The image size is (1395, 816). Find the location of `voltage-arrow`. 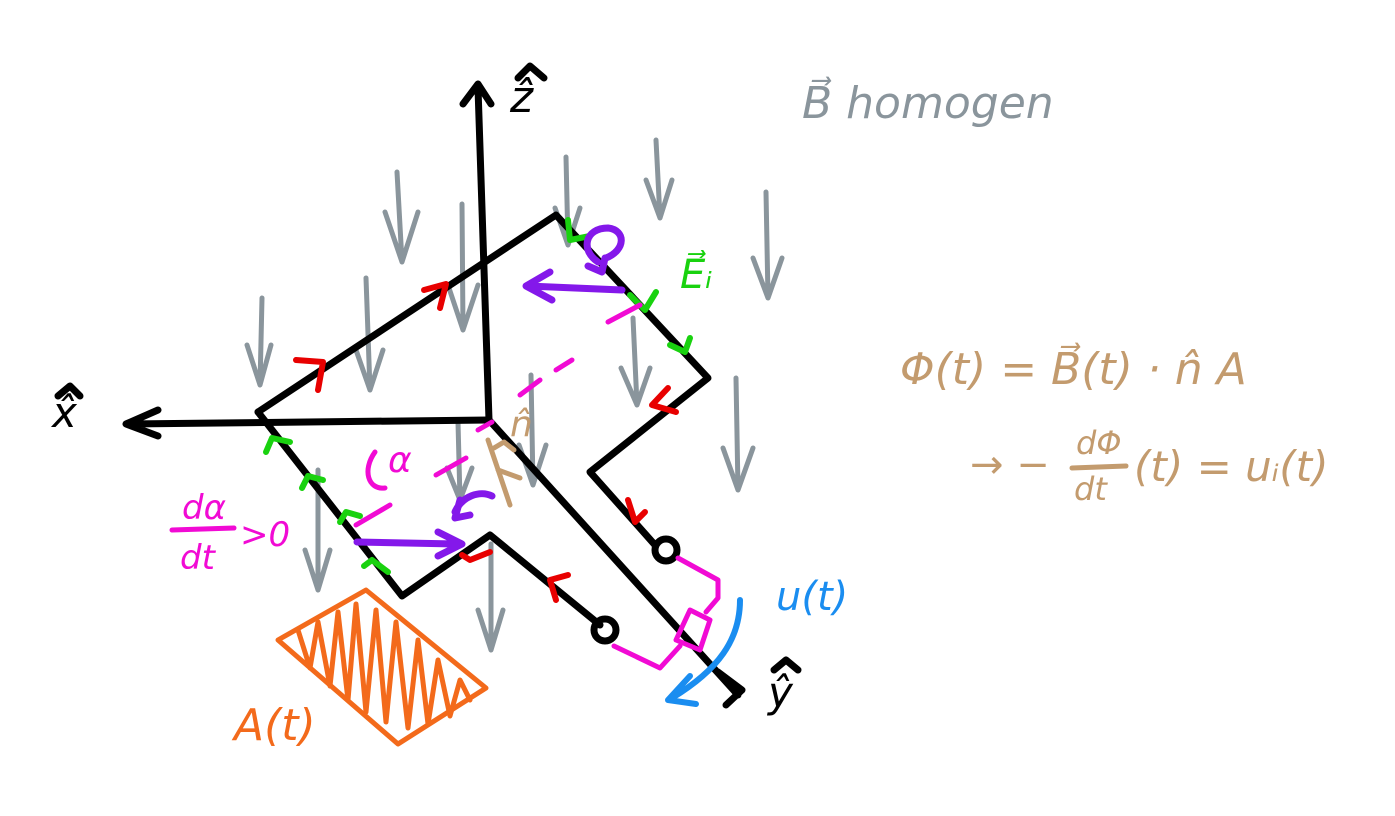

voltage-arrow is located at coordinates (704, 652).